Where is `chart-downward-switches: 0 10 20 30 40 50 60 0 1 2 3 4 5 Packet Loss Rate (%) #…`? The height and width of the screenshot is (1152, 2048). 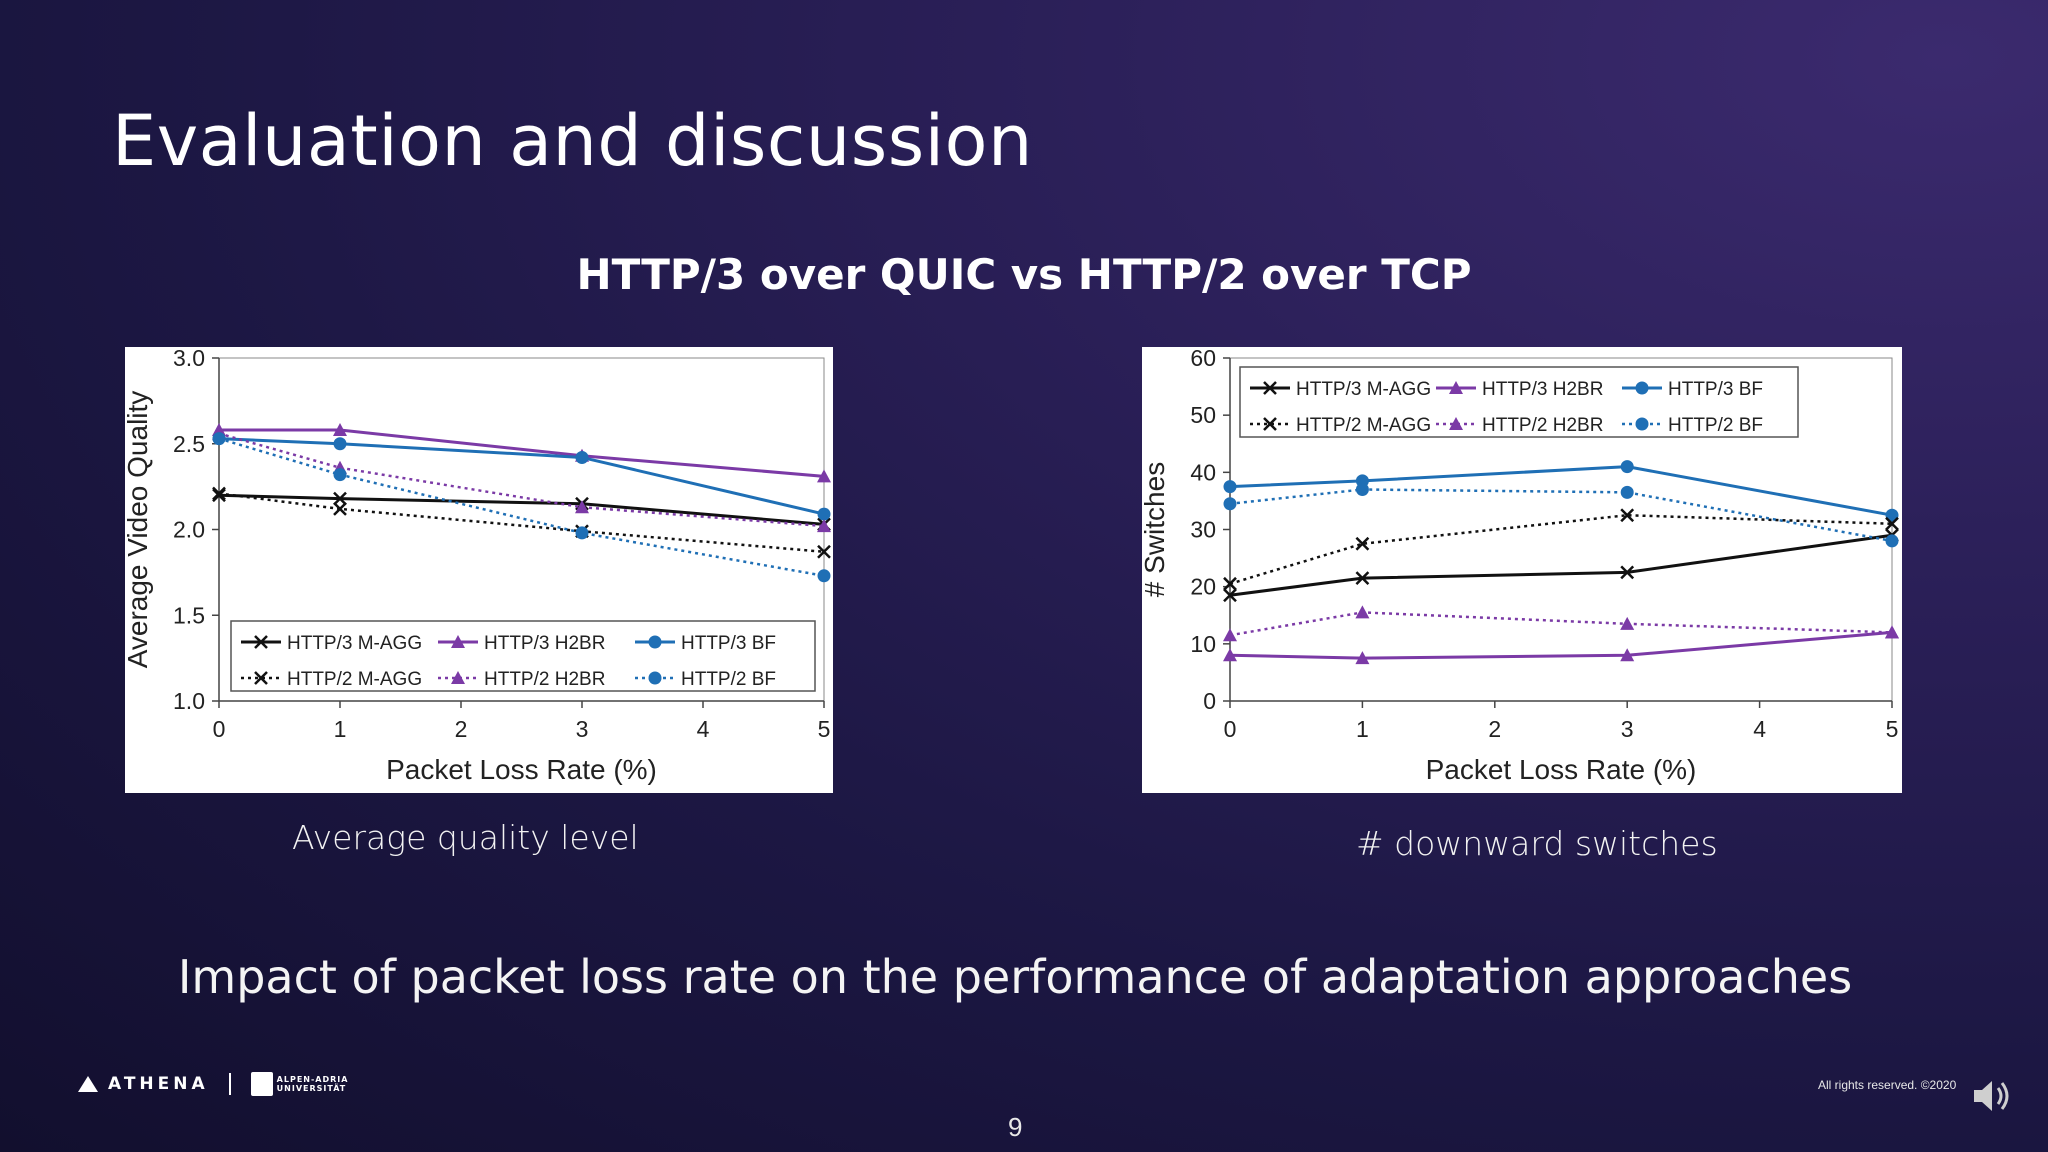
chart-downward-switches: 0 10 20 30 40 50 60 0 1 2 3 4 5 Packet Loss Rate (%) #… is located at coordinates (1520, 566).